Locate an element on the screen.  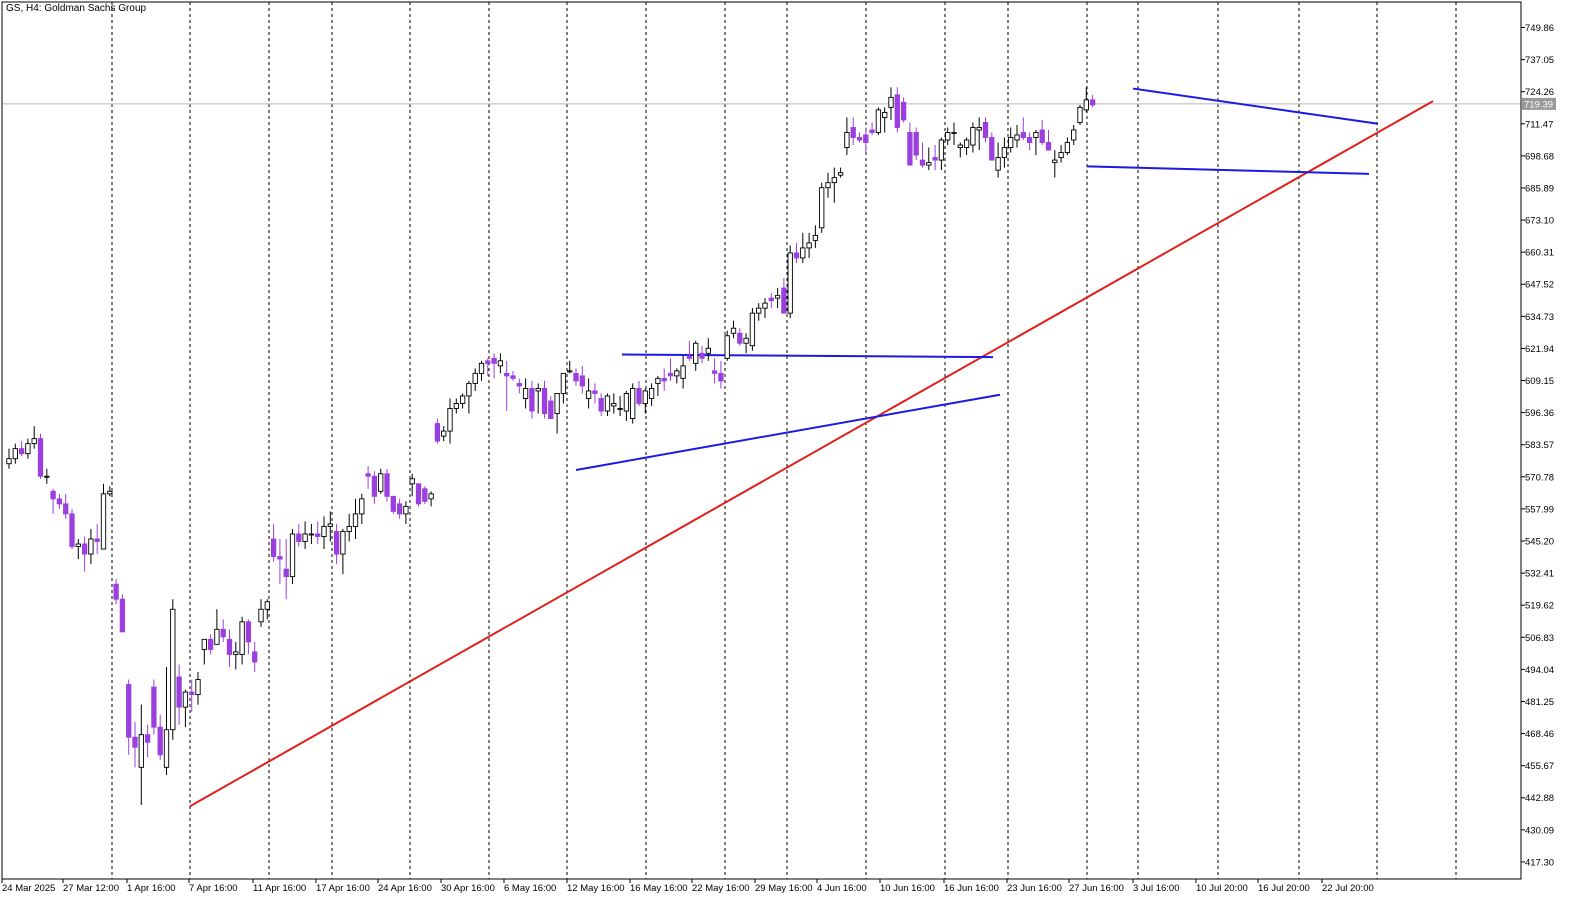
time-tick-label: 12 May 16:00 is located at coordinates (596, 888).